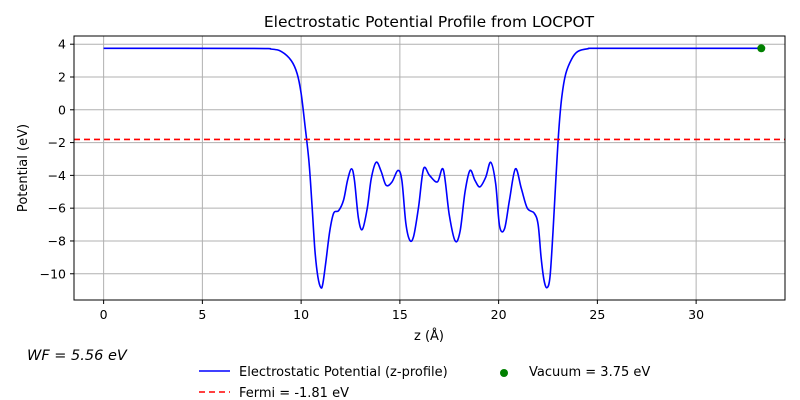 Image resolution: width=800 pixels, height=400 pixels. What do you see at coordinates (301, 314) in the screenshot?
I see `x-tick-label: 10` at bounding box center [301, 314].